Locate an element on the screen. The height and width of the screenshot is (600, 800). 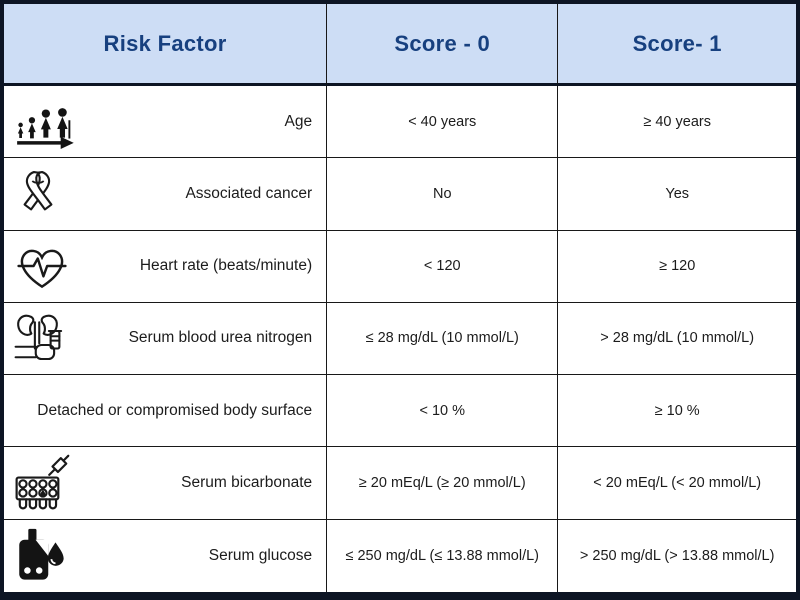
kidney-test-icon is located at coordinates (48, 338).